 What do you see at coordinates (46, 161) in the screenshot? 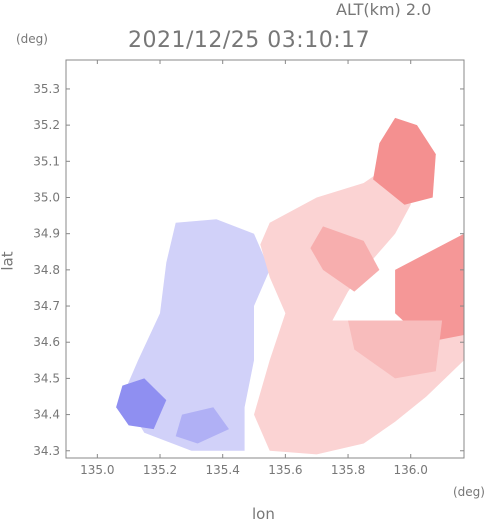
I see `y-tick-label: 35.1` at bounding box center [46, 161].